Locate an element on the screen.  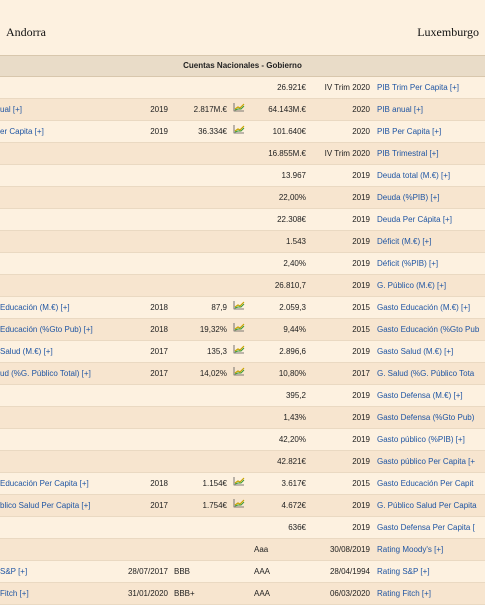
right-indicator-link: PIB Per Capita [+] is located at coordinates (409, 131).